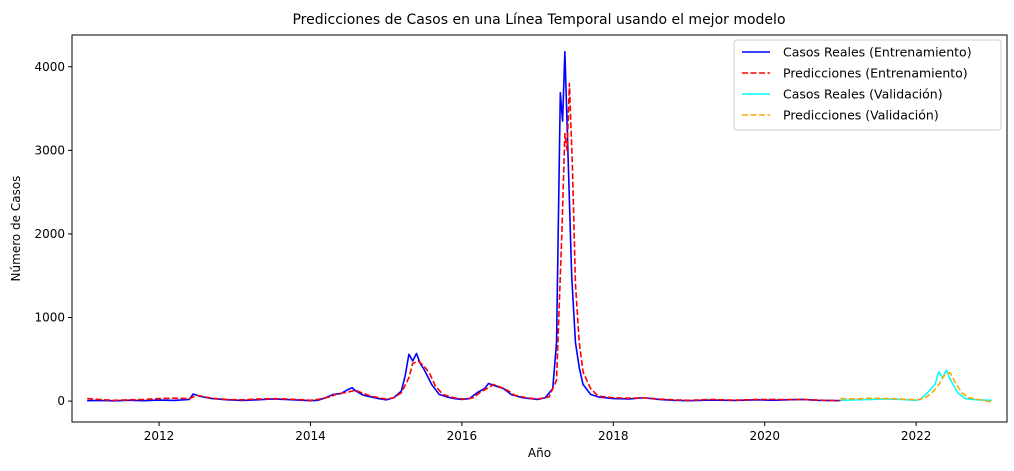  What do you see at coordinates (49, 318) in the screenshot?
I see `y-tick-label: 1000` at bounding box center [49, 318].